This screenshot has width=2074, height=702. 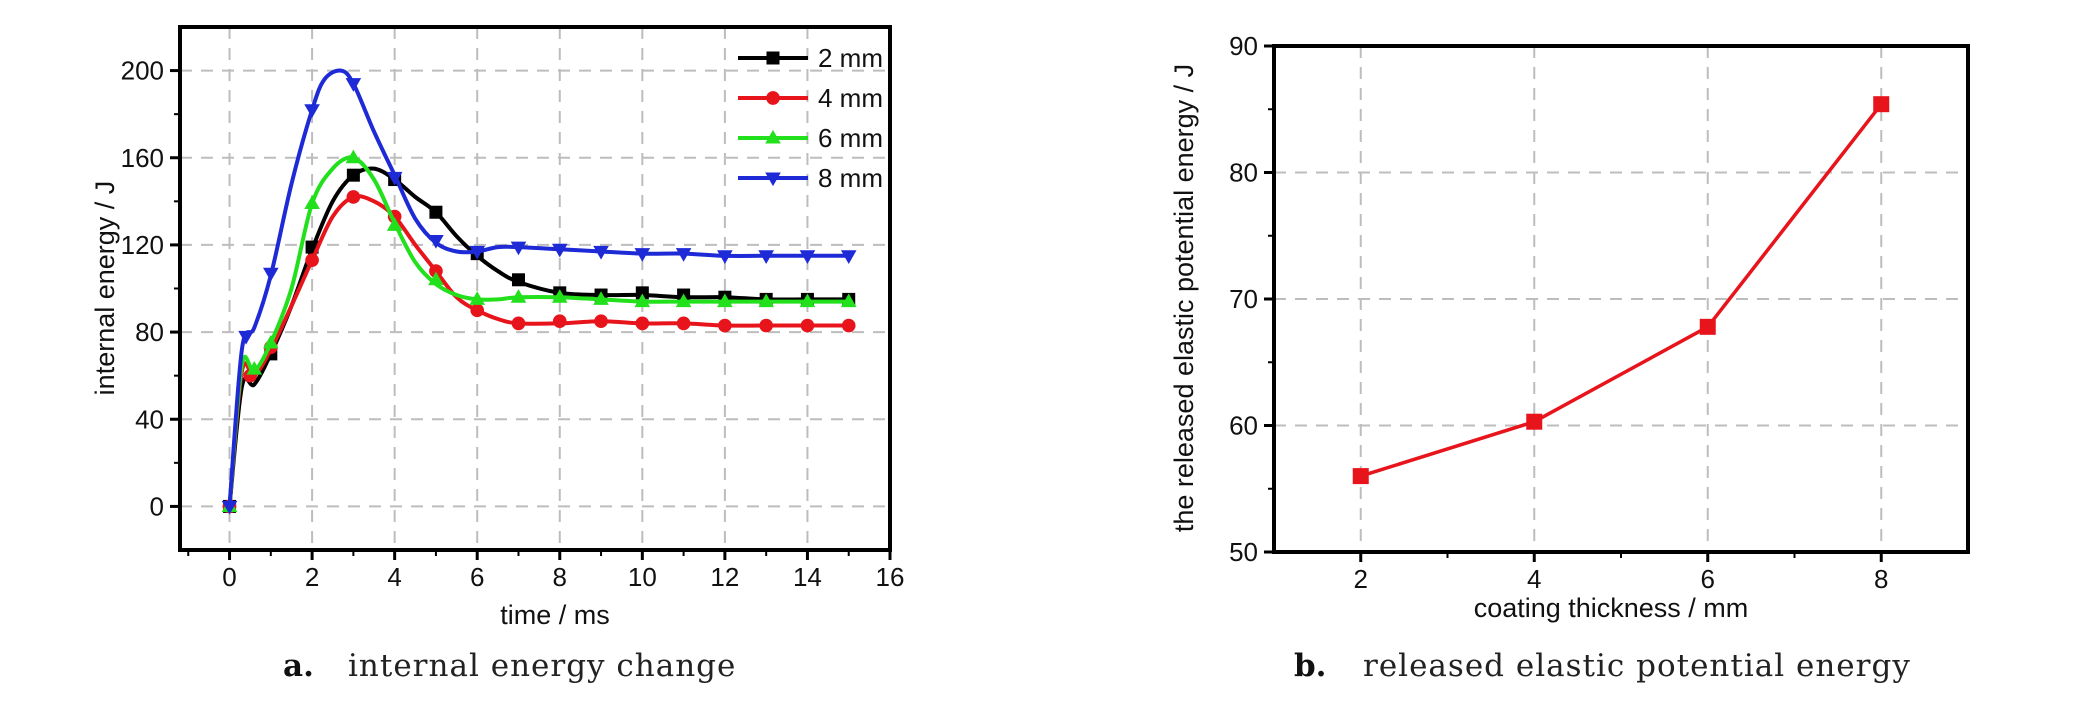 I want to click on y-tick-label: 60, so click(x=1243, y=426).